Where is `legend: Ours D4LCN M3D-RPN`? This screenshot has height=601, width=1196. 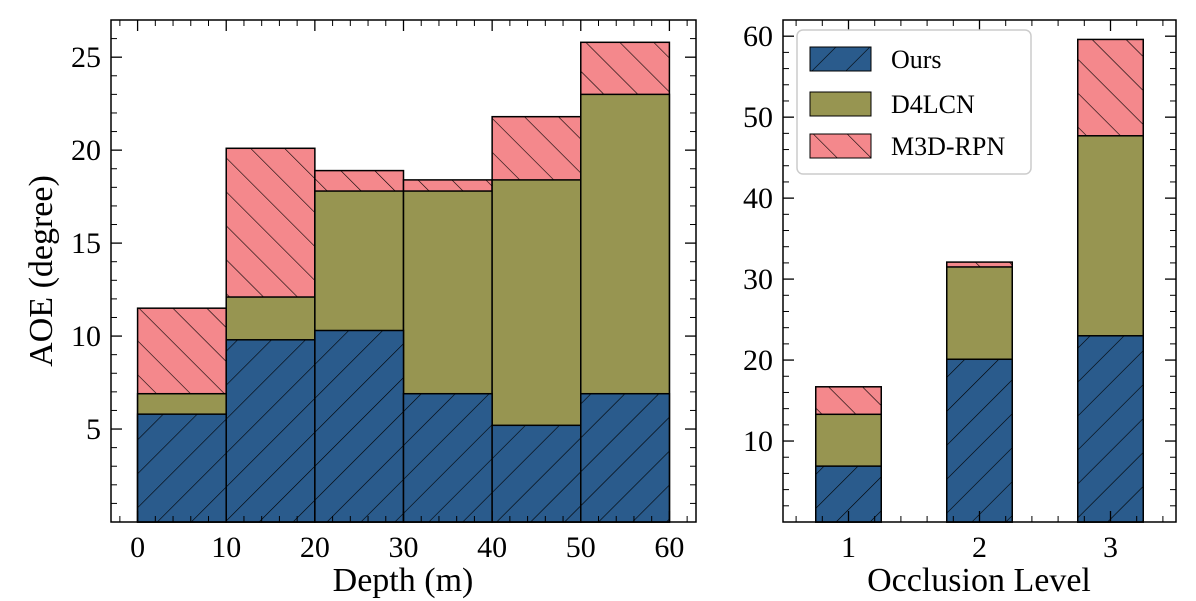 legend: Ours D4LCN M3D-RPN is located at coordinates (914, 102).